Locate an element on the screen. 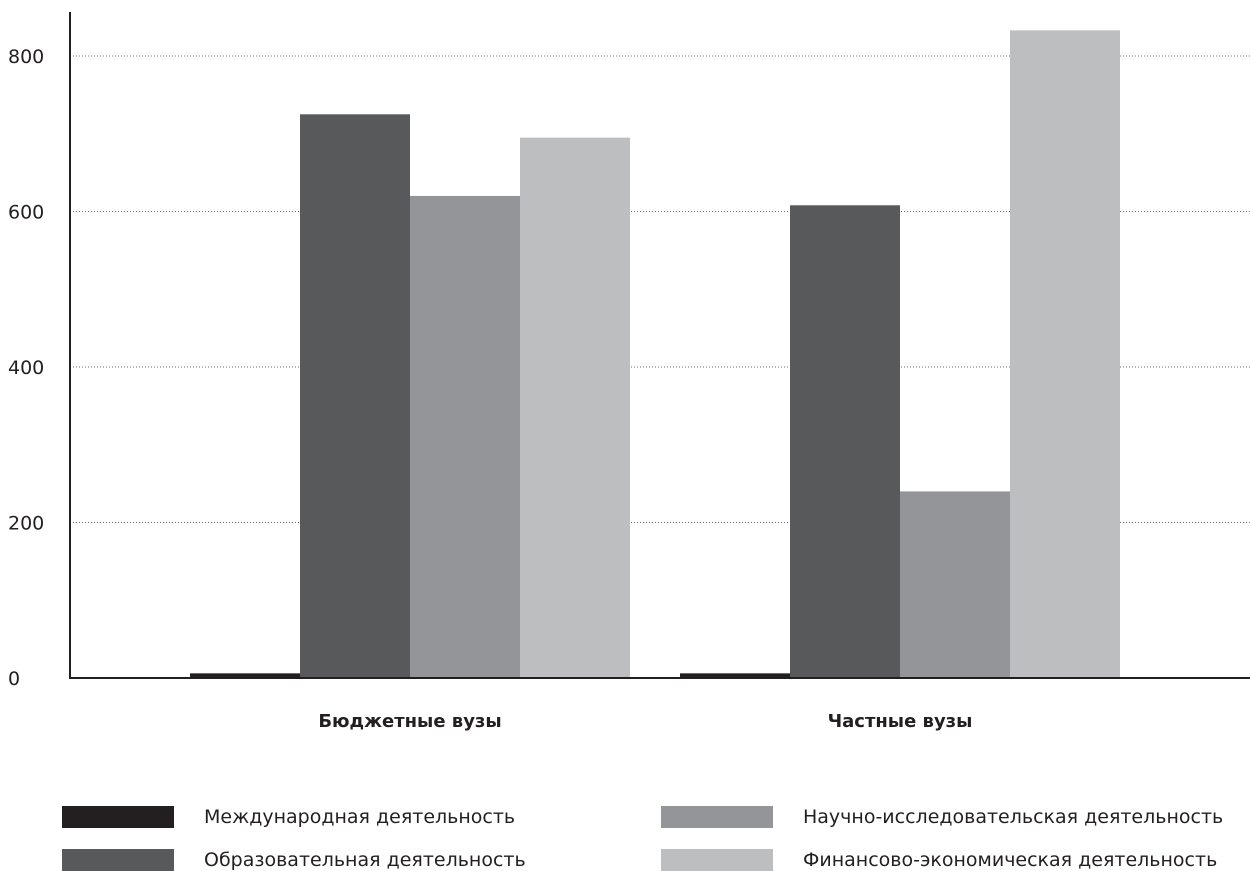 Image resolution: width=1250 pixels, height=871 pixels. y-tick-label: 400 is located at coordinates (26, 368).